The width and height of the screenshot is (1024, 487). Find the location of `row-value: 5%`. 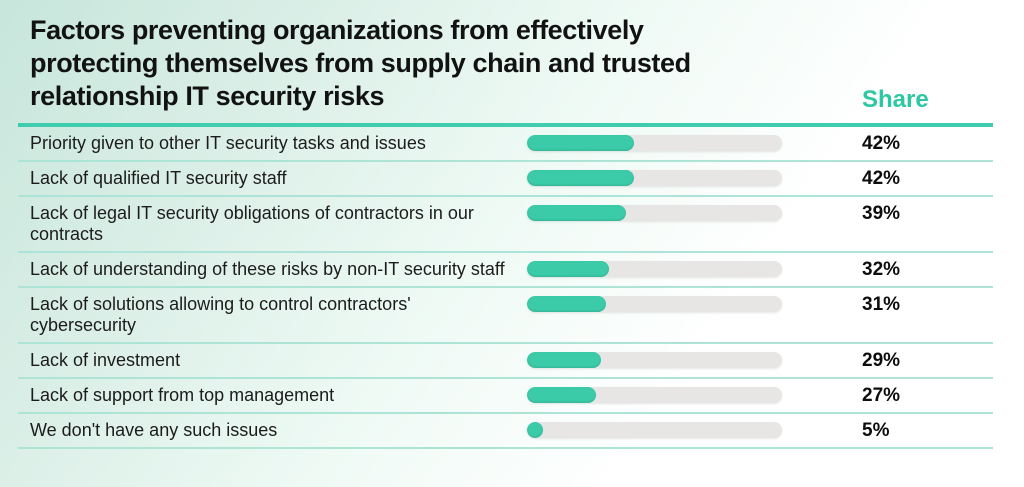

row-value: 5% is located at coordinates (876, 430).